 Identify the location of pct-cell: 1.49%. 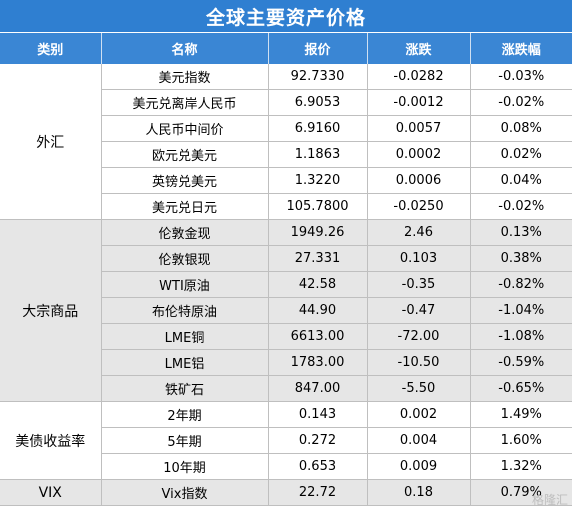
(521, 414).